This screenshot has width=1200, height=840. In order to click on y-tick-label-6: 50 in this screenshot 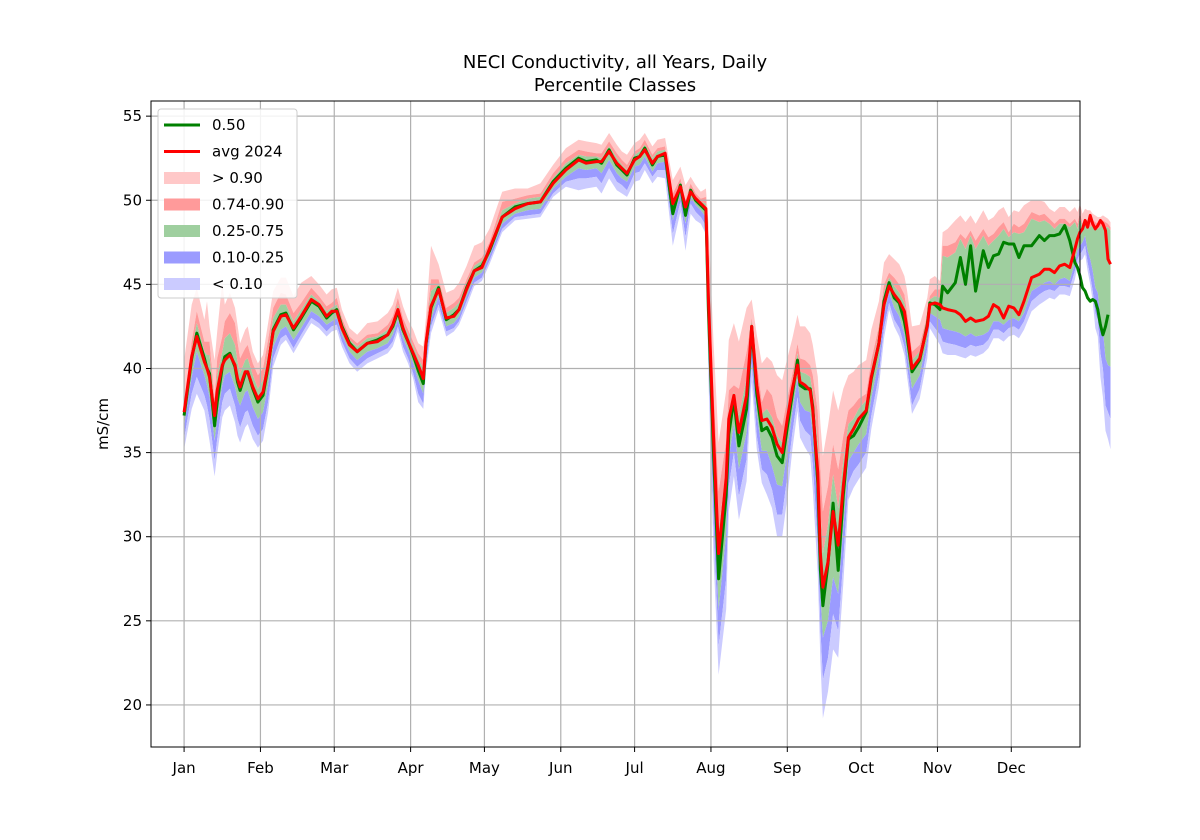, I will do `click(132, 200)`.